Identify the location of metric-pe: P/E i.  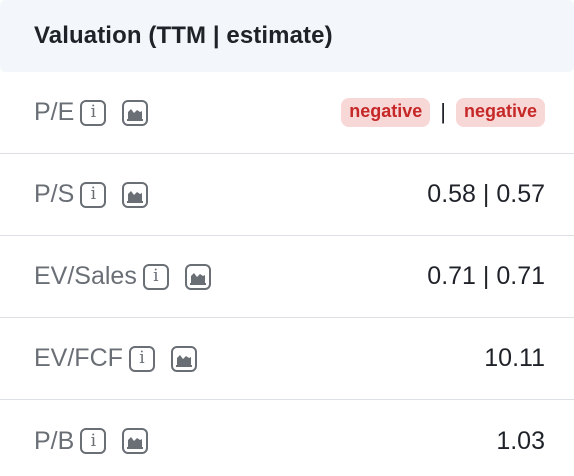
(91, 112).